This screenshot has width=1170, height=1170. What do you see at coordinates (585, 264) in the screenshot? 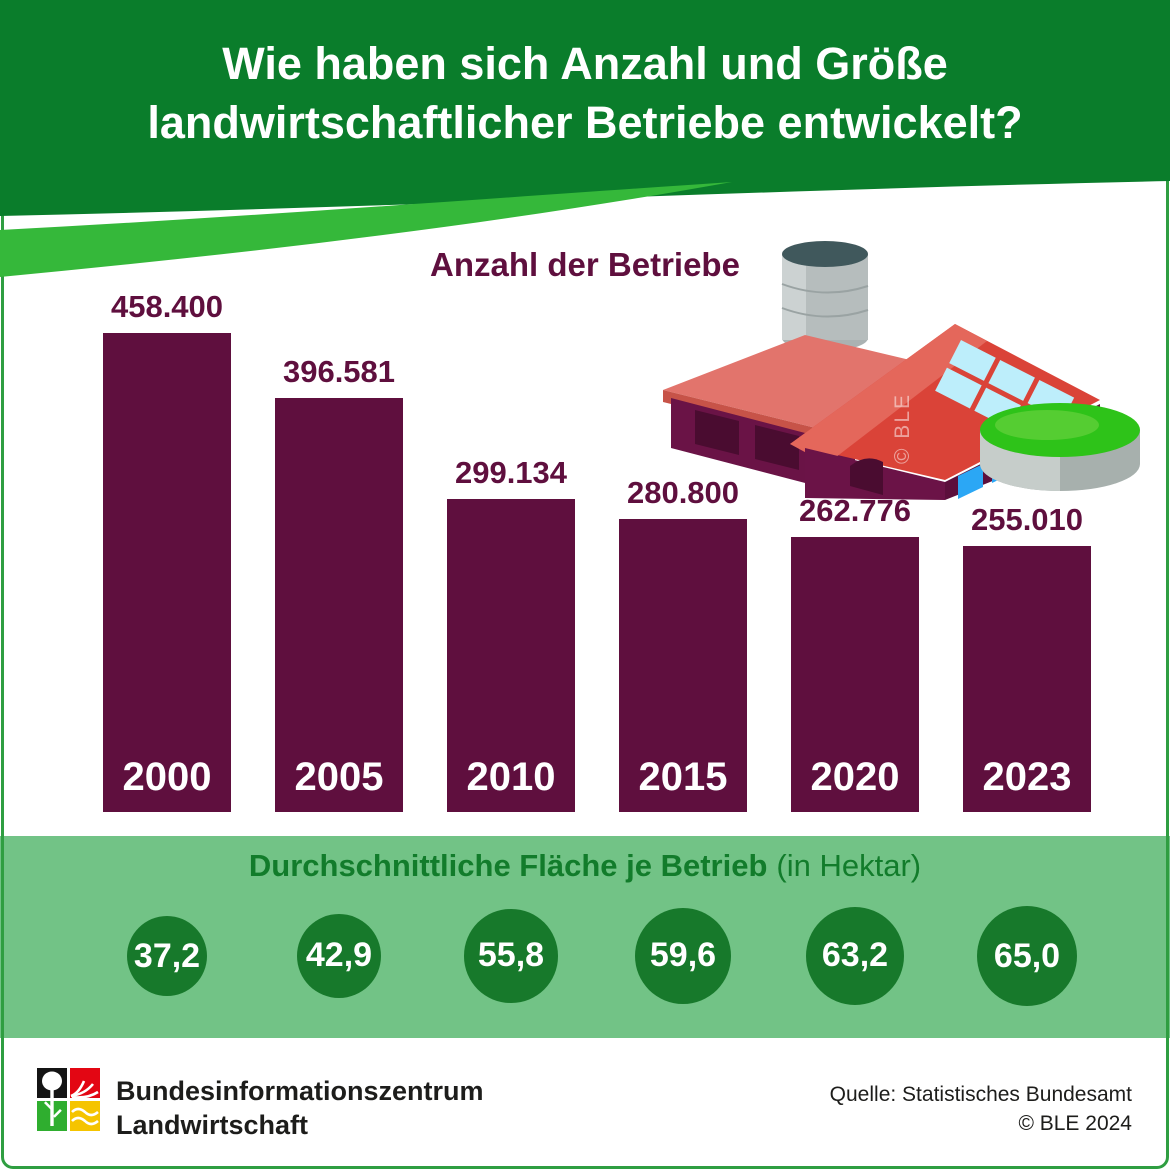
I see `chart-title: Anzahl der Betriebe` at bounding box center [585, 264].